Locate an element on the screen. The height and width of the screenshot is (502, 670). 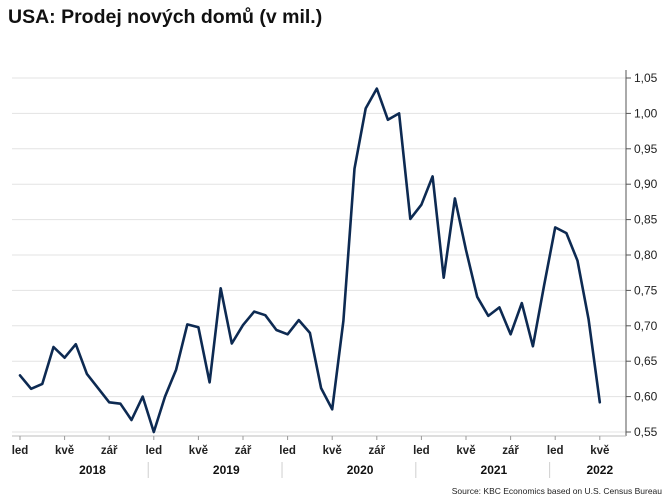
year-label: 2018 is located at coordinates (92, 470).